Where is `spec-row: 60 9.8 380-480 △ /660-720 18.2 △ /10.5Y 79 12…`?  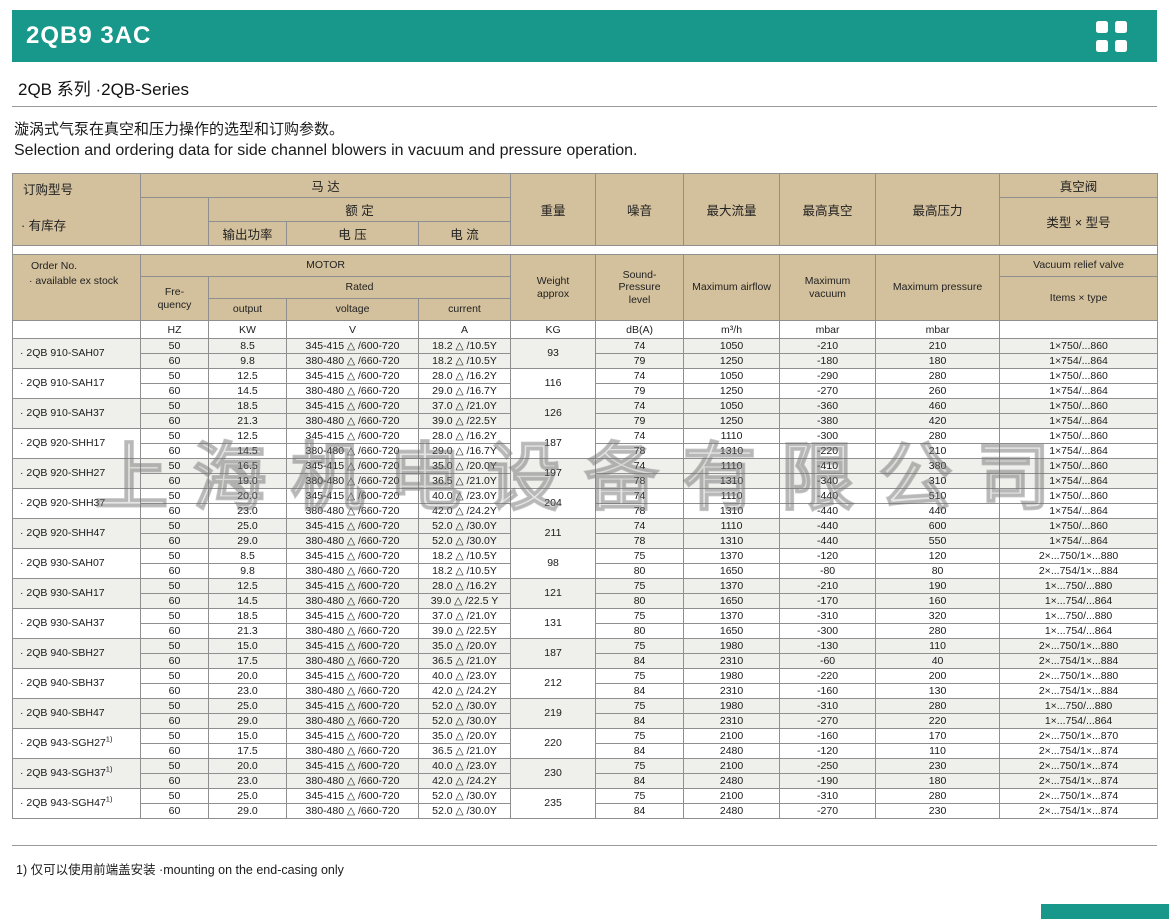
spec-row: 60 9.8 380-480 △ /660-720 18.2 △ /10.5Y 79 12… is located at coordinates (586, 361).